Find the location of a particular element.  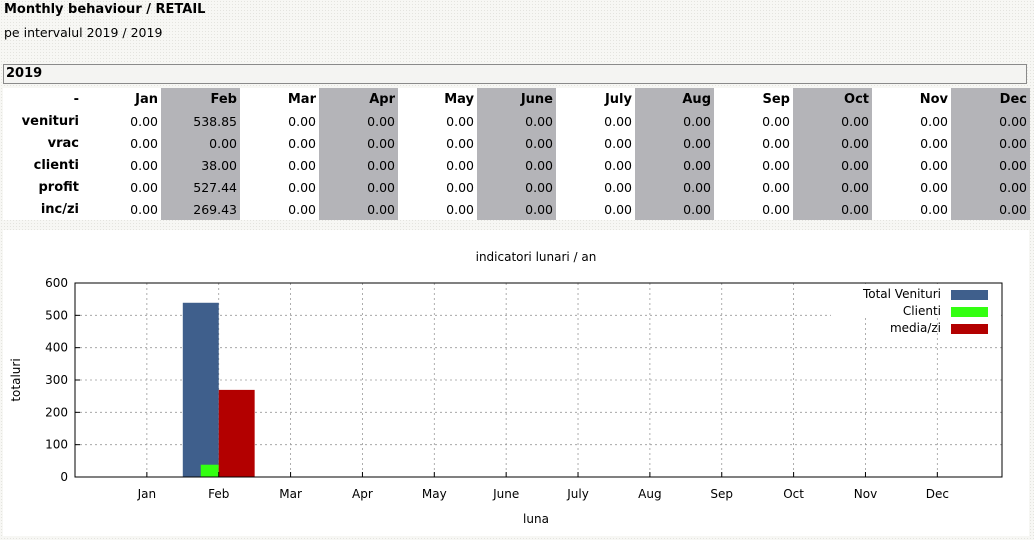

bar-media-zi-feb is located at coordinates (236, 433).